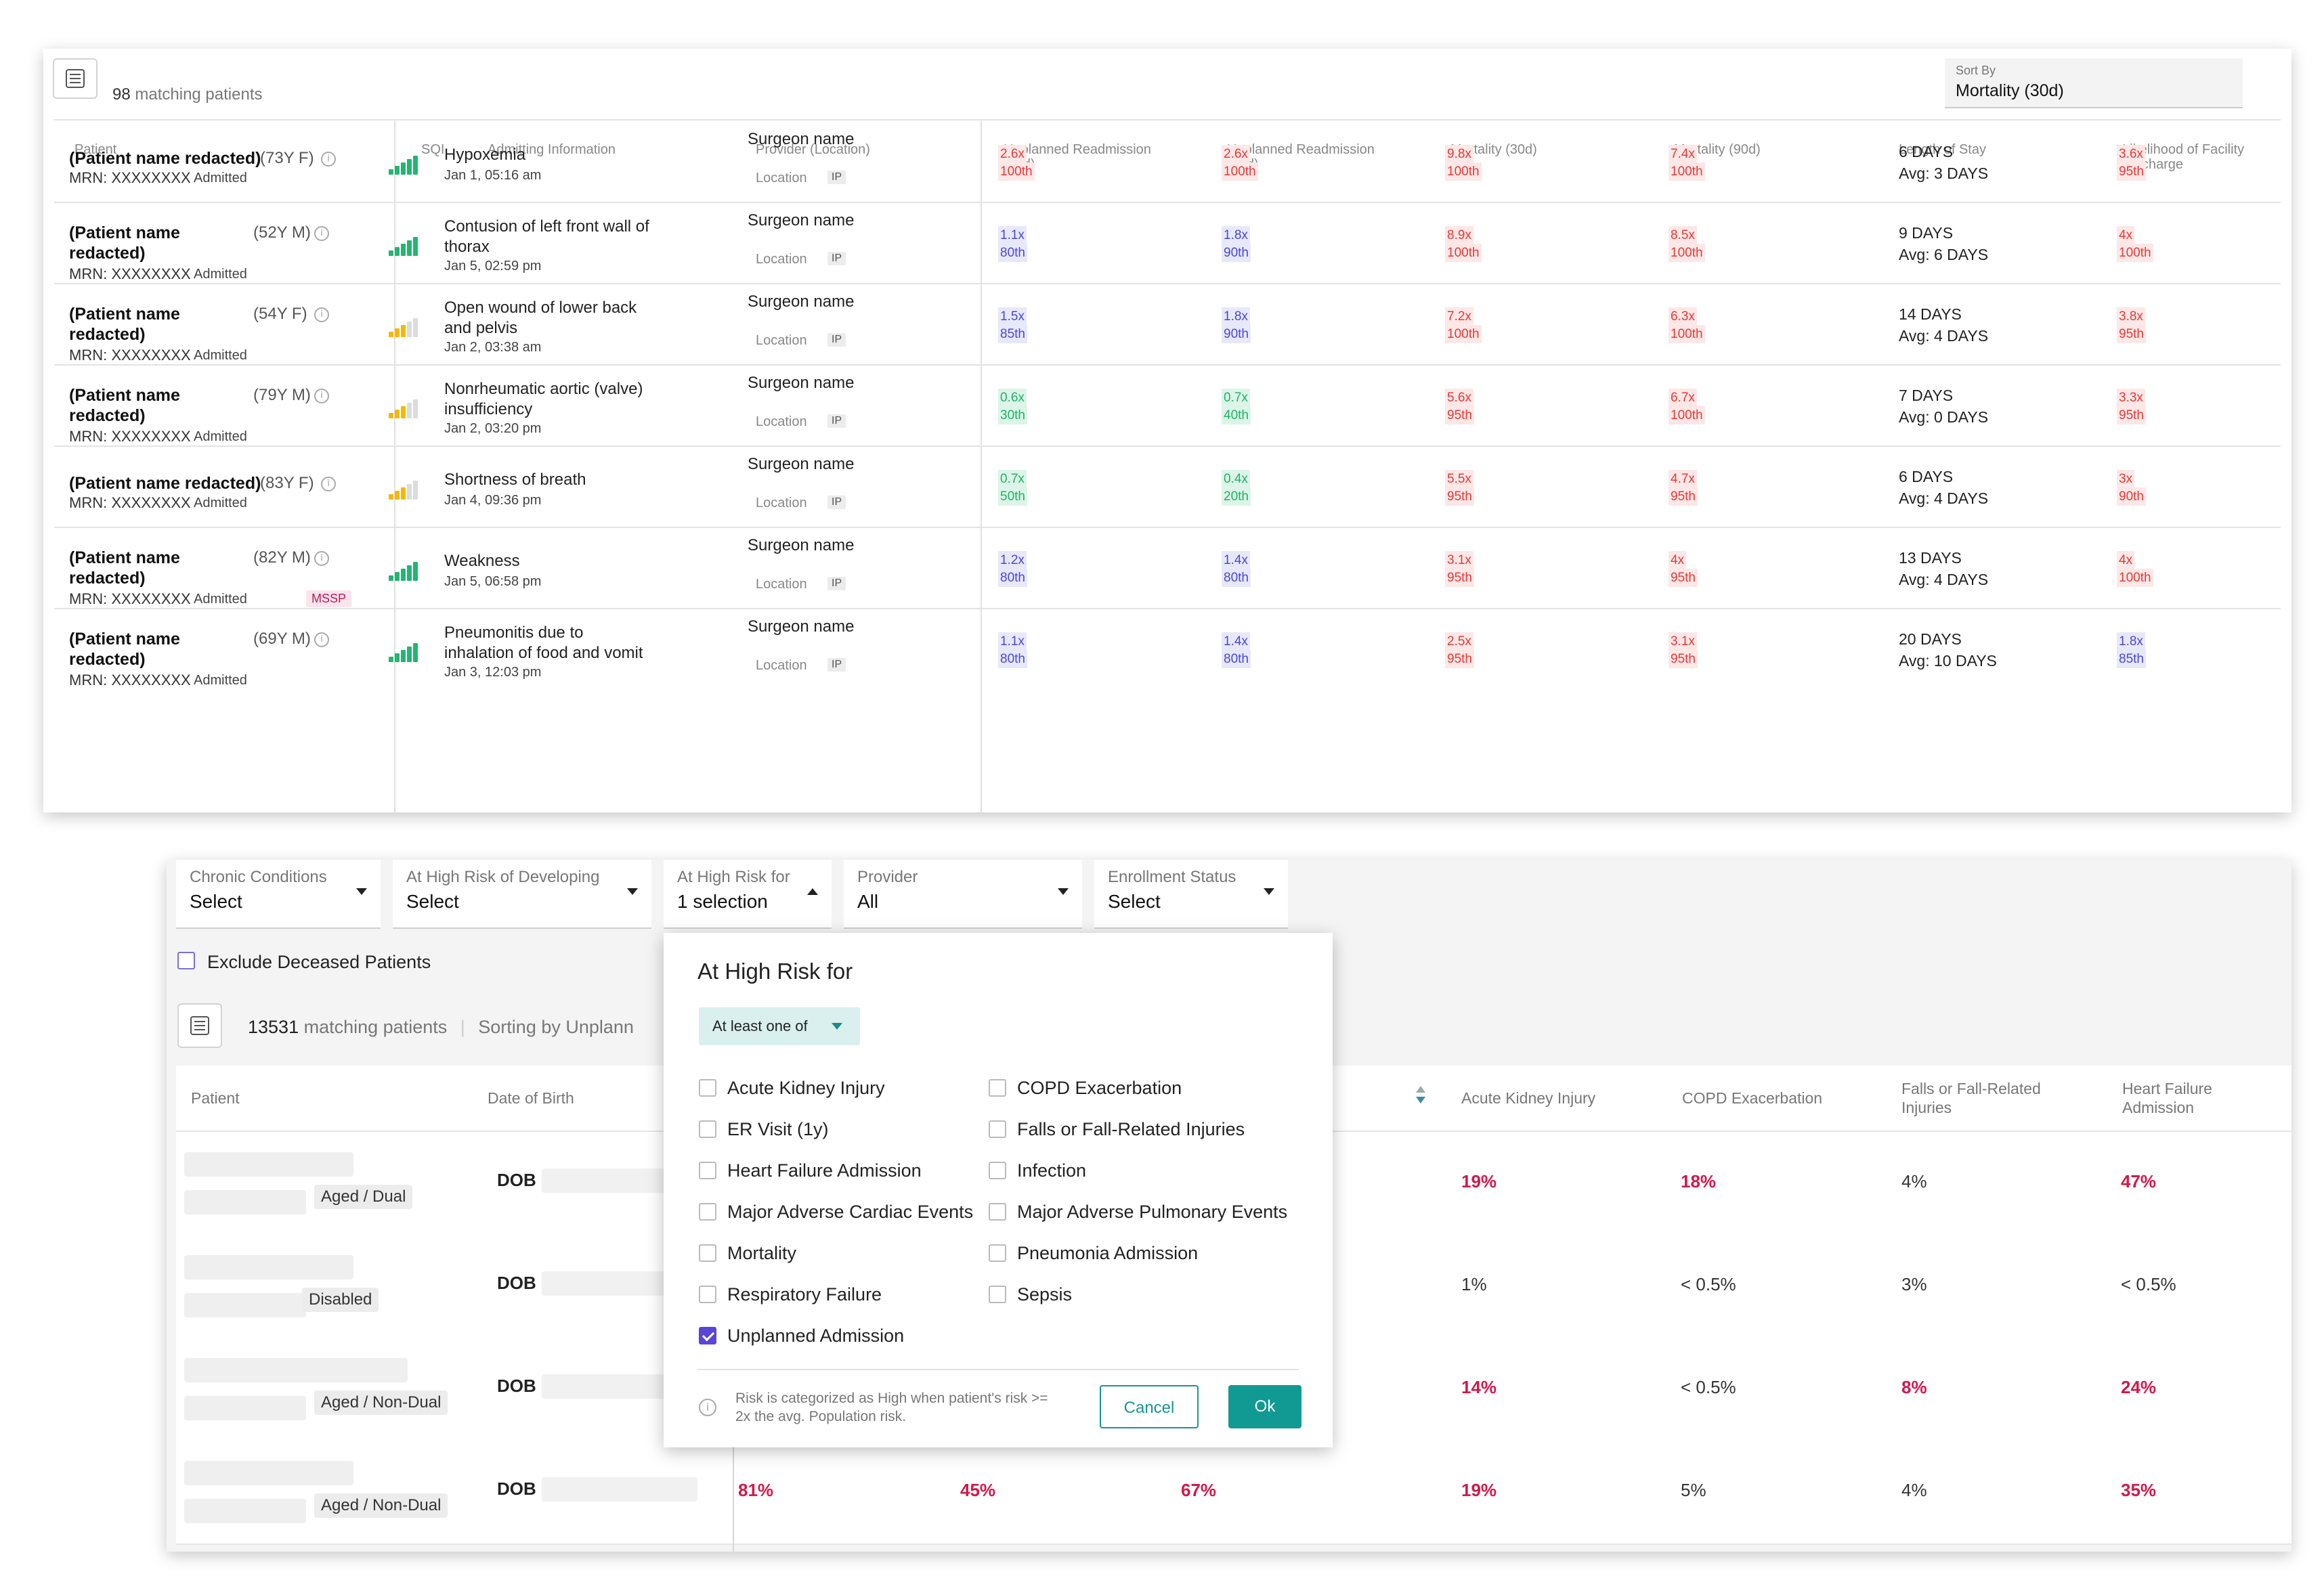 The width and height of the screenshot is (2324, 1576). I want to click on patient-age-sex: (54Y F), so click(280, 314).